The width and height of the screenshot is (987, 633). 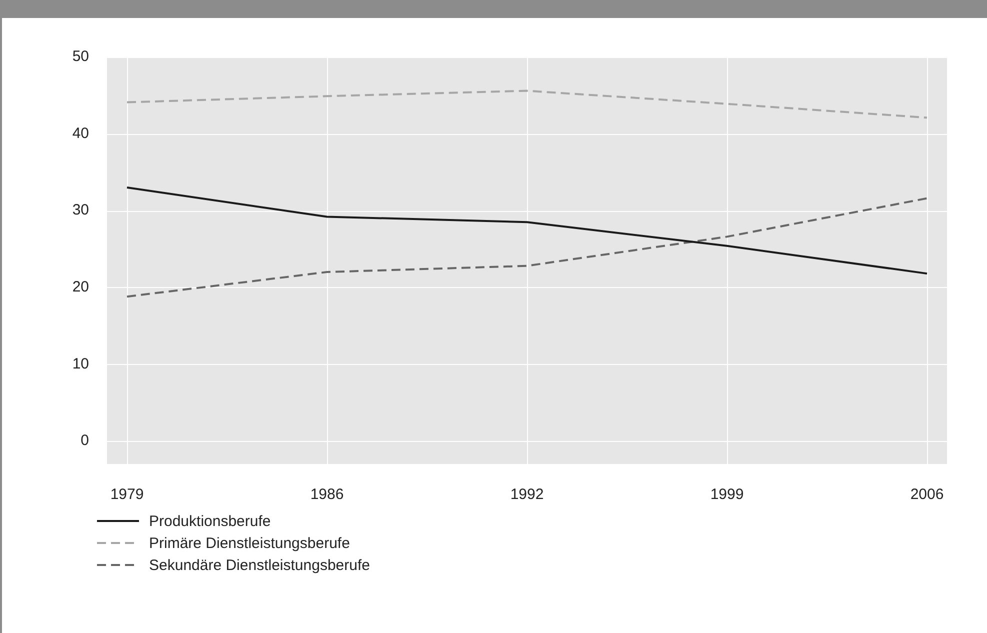 What do you see at coordinates (927, 495) in the screenshot?
I see `x-tick-label: 2006` at bounding box center [927, 495].